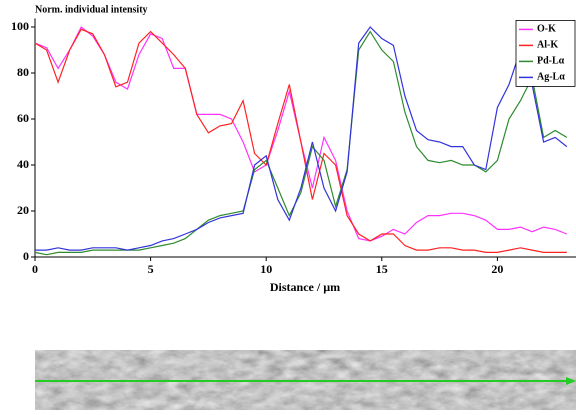 The width and height of the screenshot is (576, 415). I want to click on legend: O-K Al-K Pd-Lα Ag-Lα, so click(545, 53).